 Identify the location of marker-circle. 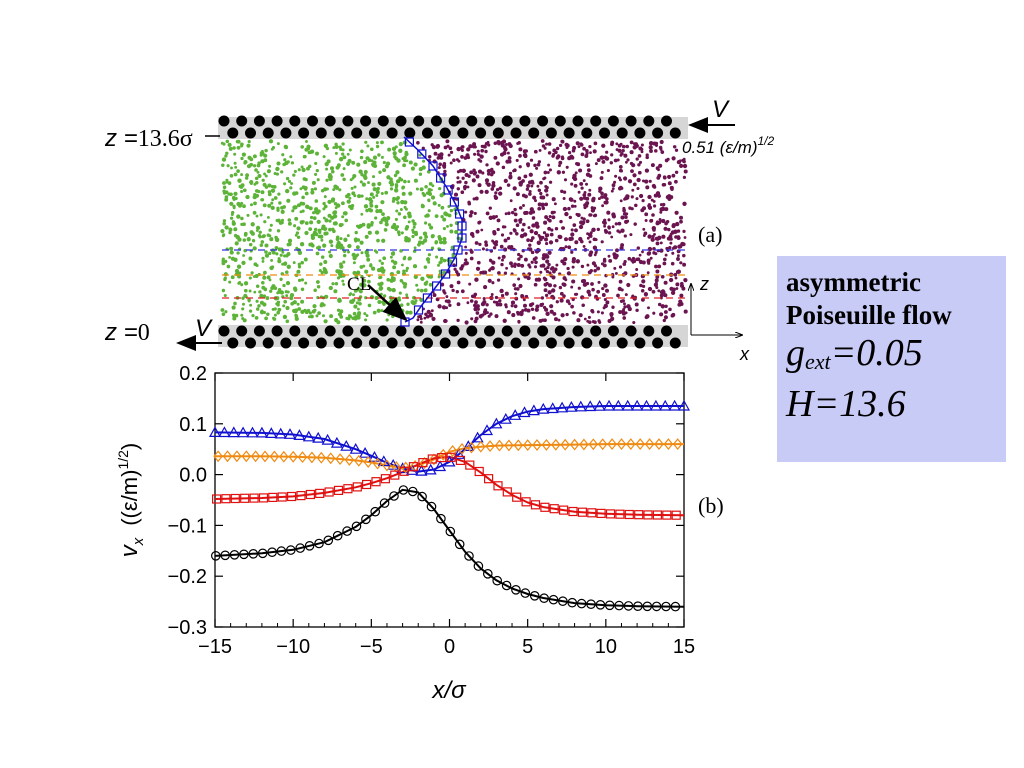
(253, 553).